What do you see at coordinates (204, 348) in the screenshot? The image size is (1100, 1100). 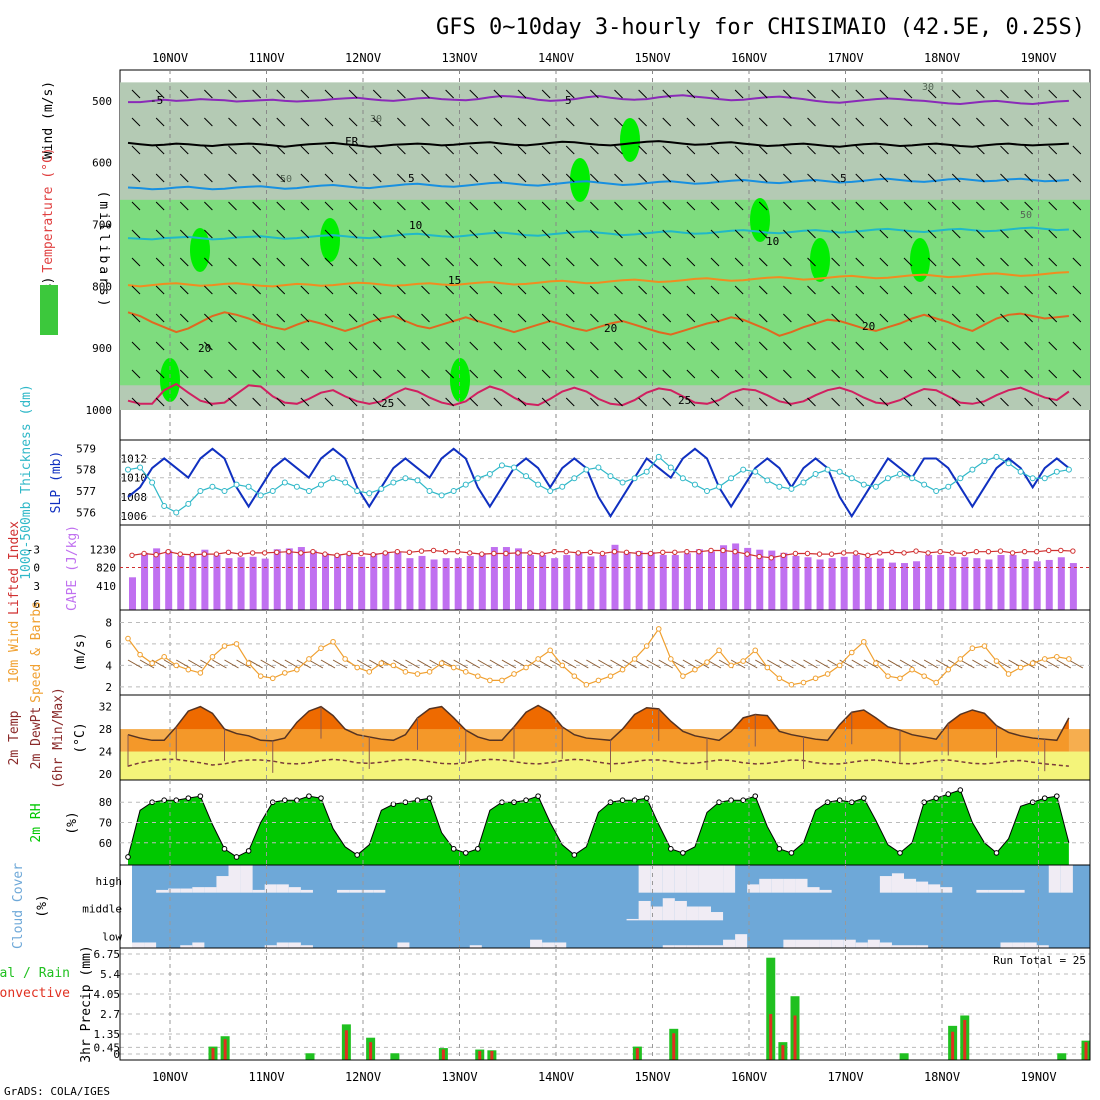 I see `isotherm-label: 20` at bounding box center [204, 348].